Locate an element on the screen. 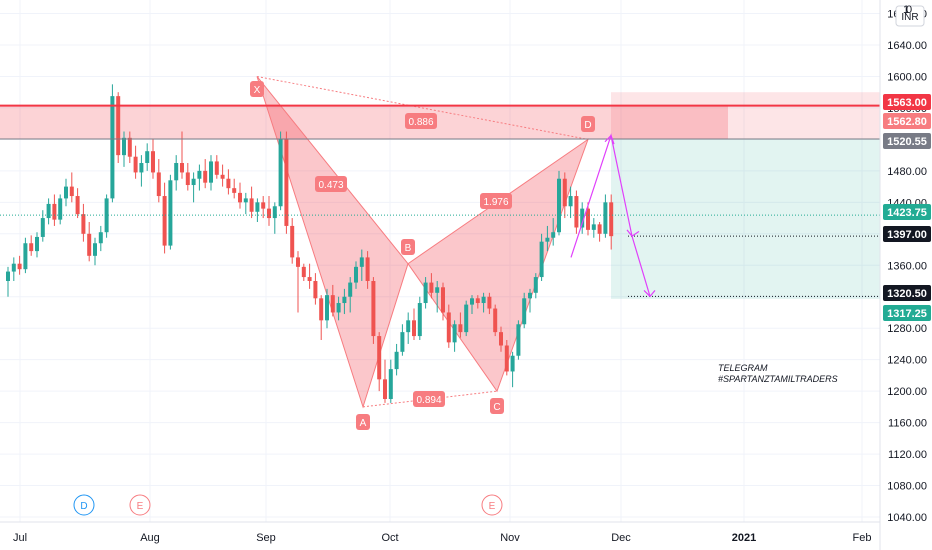  y-tick-label: 1360.00 is located at coordinates (907, 266).